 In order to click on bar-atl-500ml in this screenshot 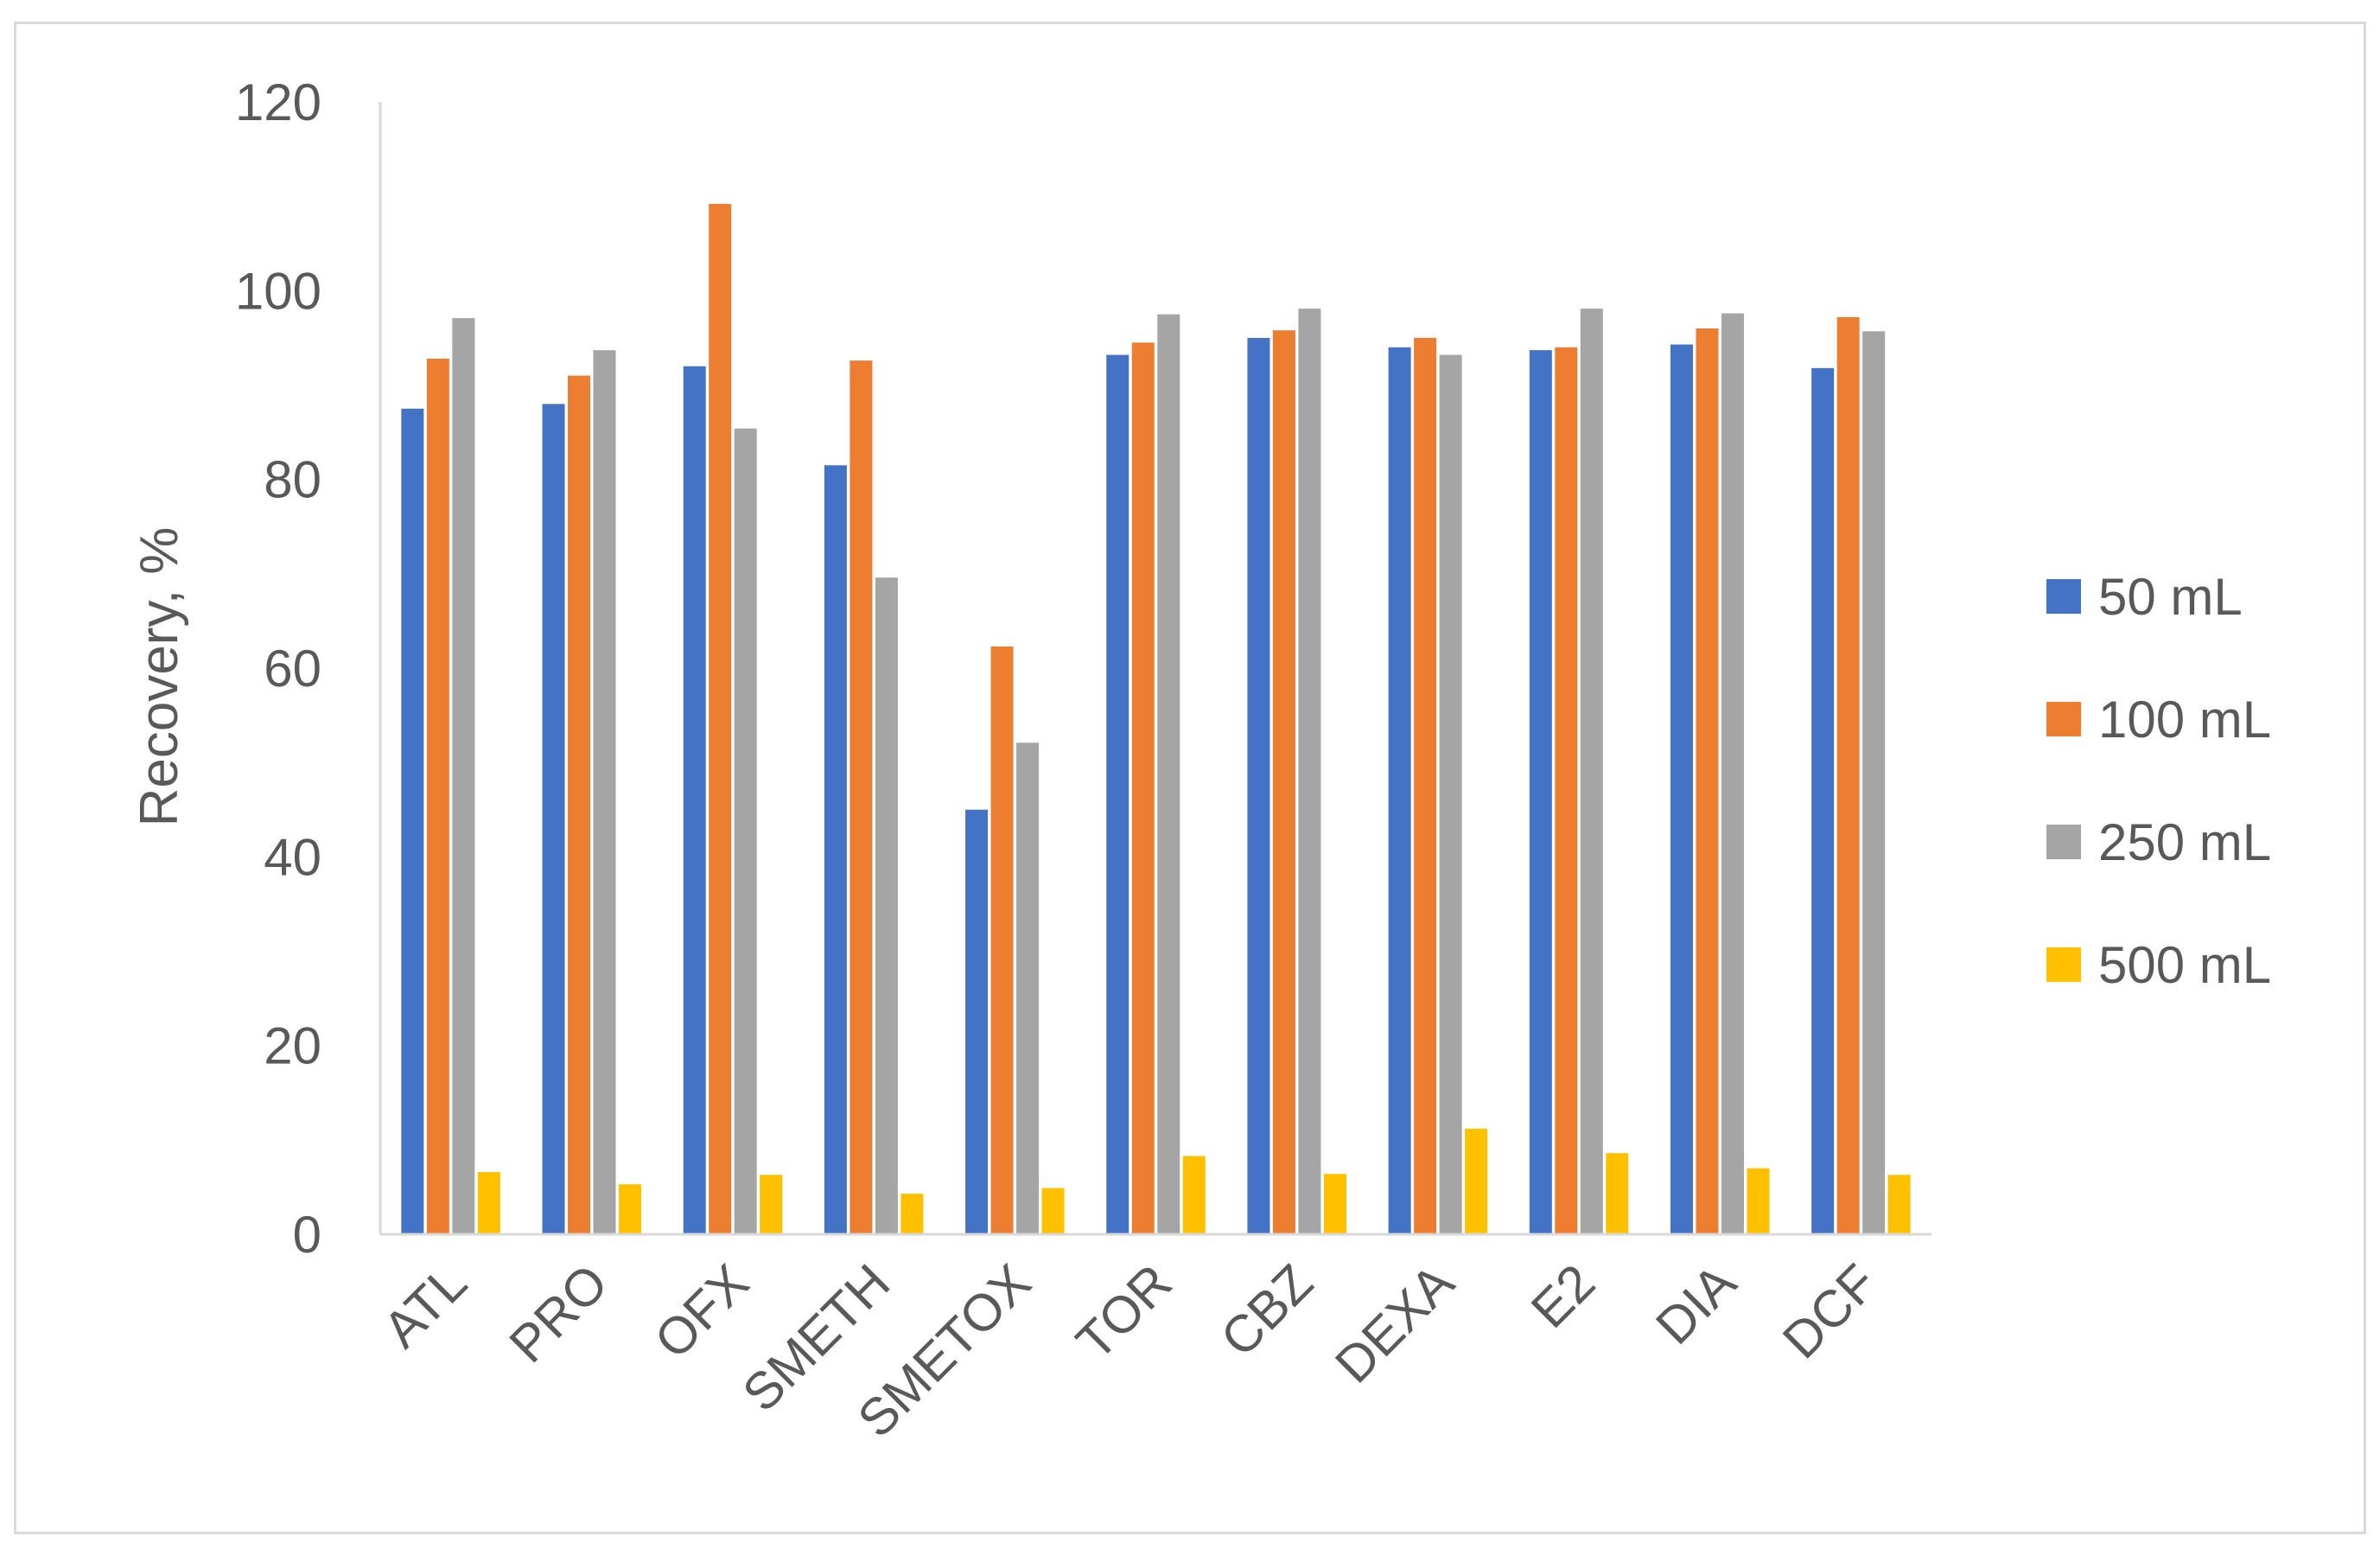, I will do `click(488, 1203)`.